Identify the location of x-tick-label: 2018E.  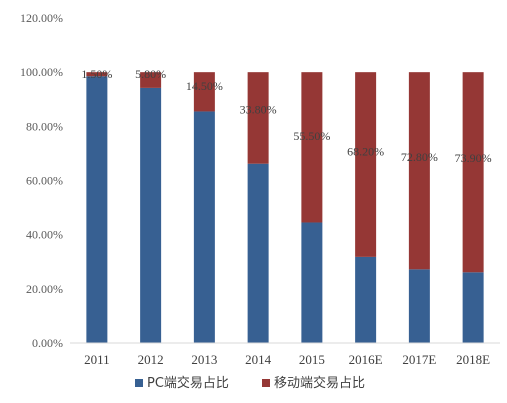
(473, 359).